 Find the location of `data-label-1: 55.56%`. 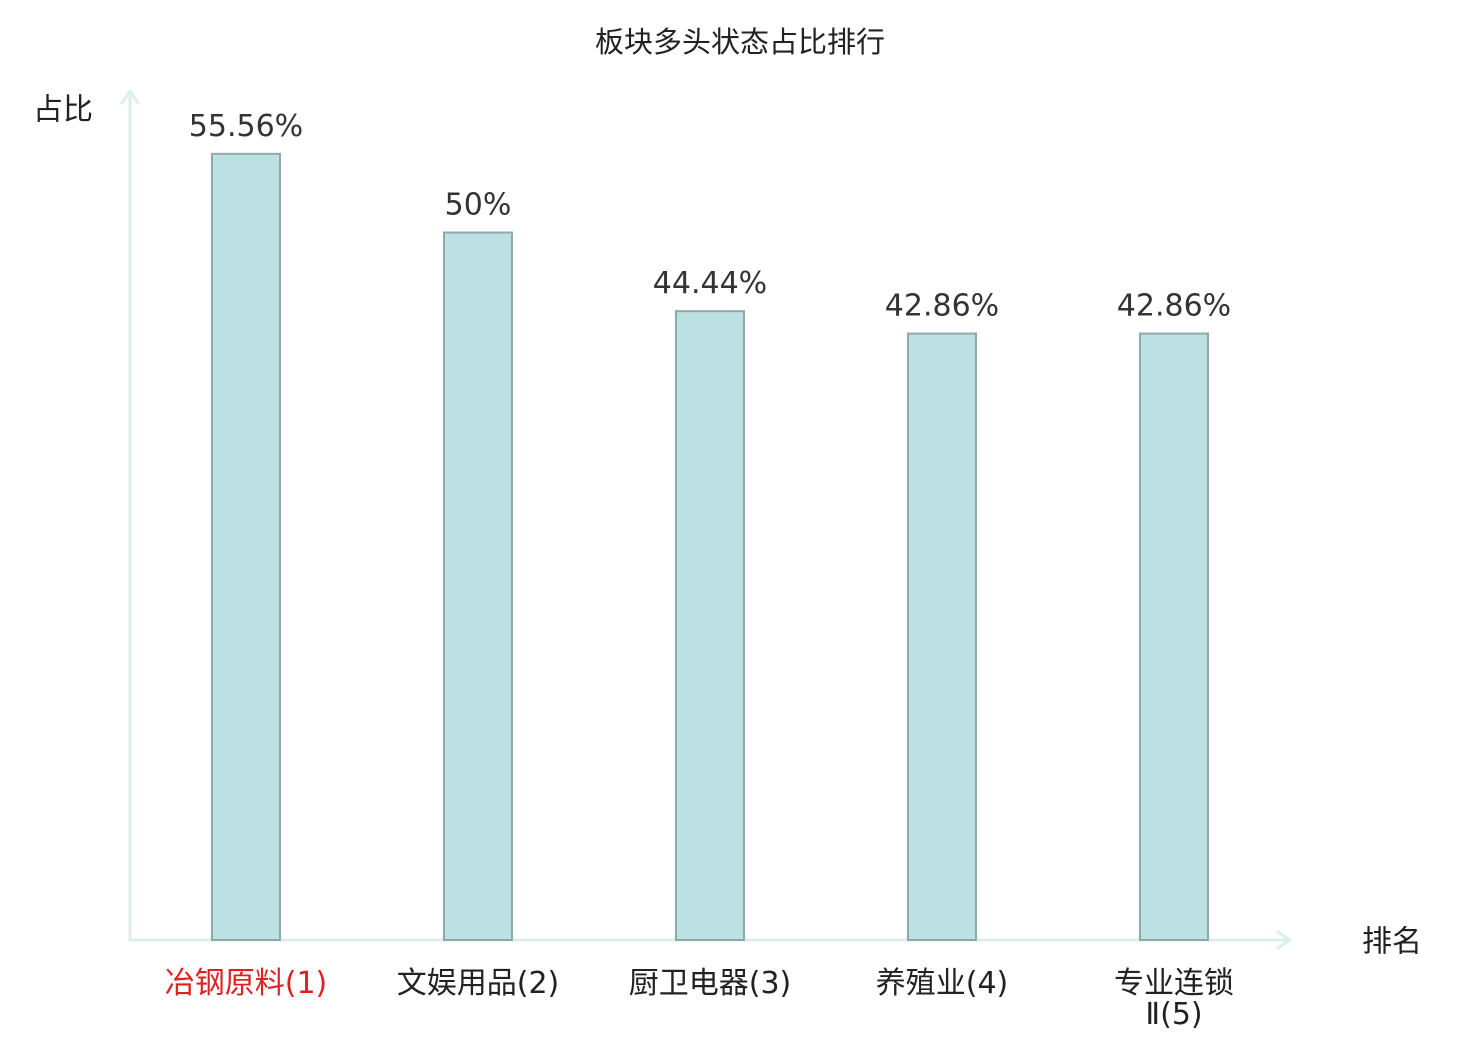

data-label-1: 55.56% is located at coordinates (246, 126).